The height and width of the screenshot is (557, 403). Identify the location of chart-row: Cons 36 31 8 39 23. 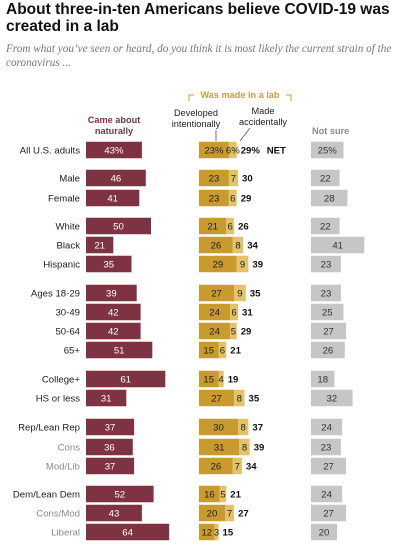
(199, 447).